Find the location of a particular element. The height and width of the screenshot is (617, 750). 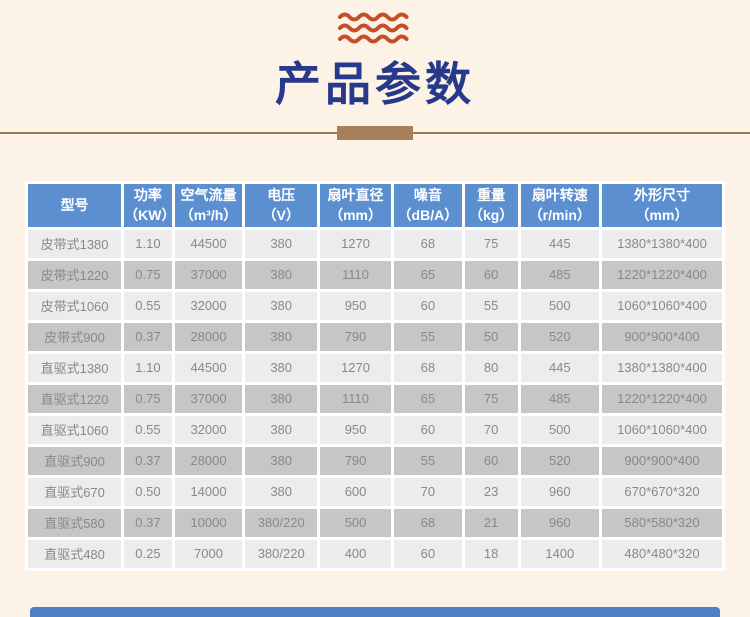

table-cell: 皮带式900 is located at coordinates (75, 336).